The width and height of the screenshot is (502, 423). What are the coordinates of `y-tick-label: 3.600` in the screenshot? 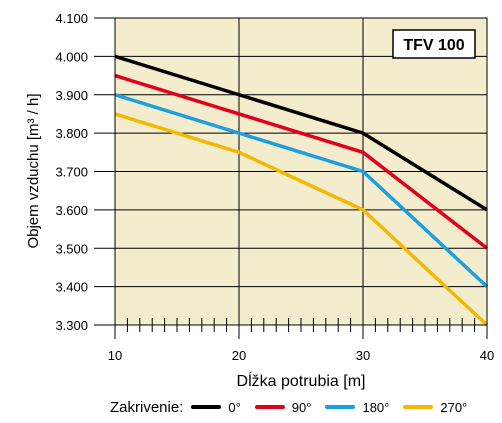 It's located at (71, 210).